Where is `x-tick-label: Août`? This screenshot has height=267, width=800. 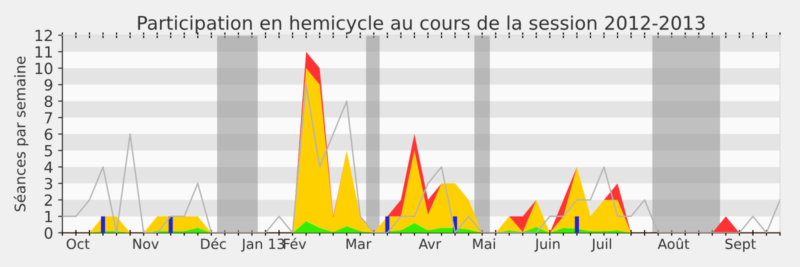 x-tick-label: Août is located at coordinates (674, 244).